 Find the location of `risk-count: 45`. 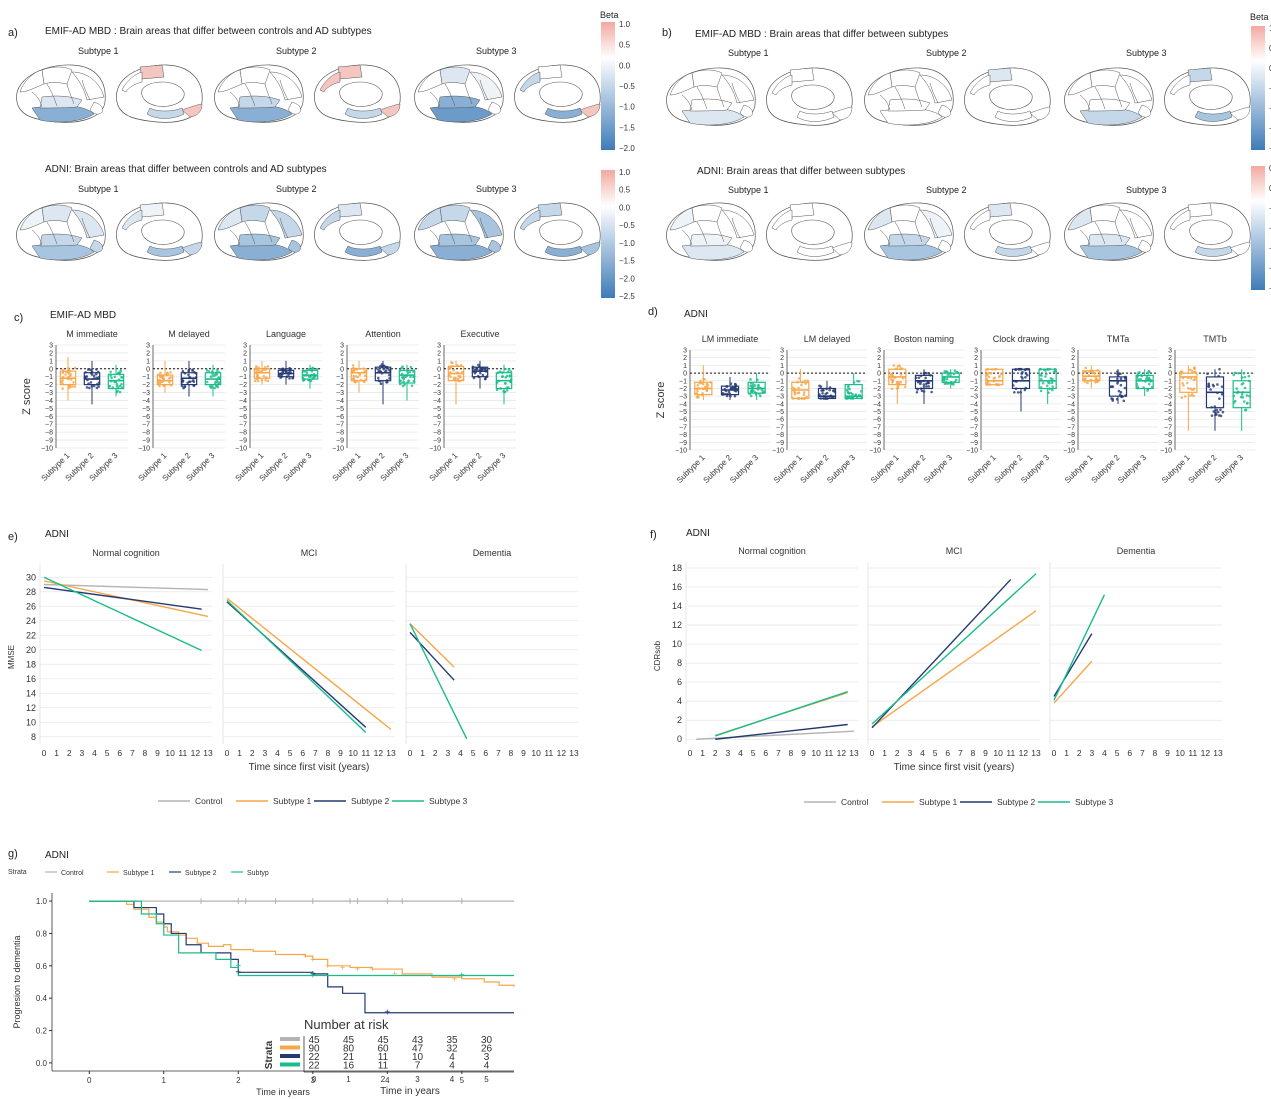

risk-count: 45 is located at coordinates (383, 1040).